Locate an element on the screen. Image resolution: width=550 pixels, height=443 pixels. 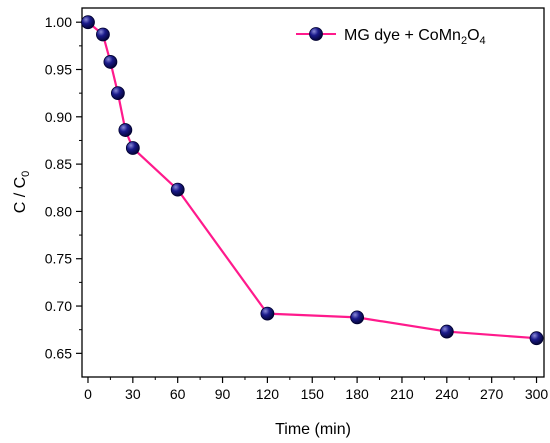
x-tick-label: 150 is located at coordinates (313, 394).